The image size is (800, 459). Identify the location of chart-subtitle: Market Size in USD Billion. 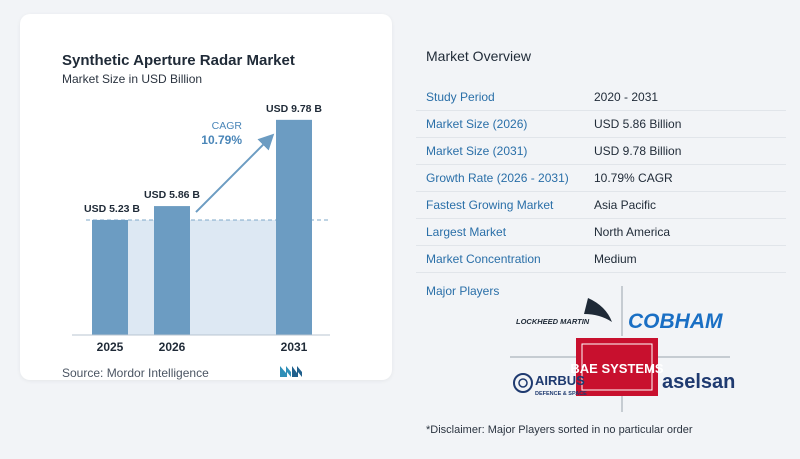
(132, 79).